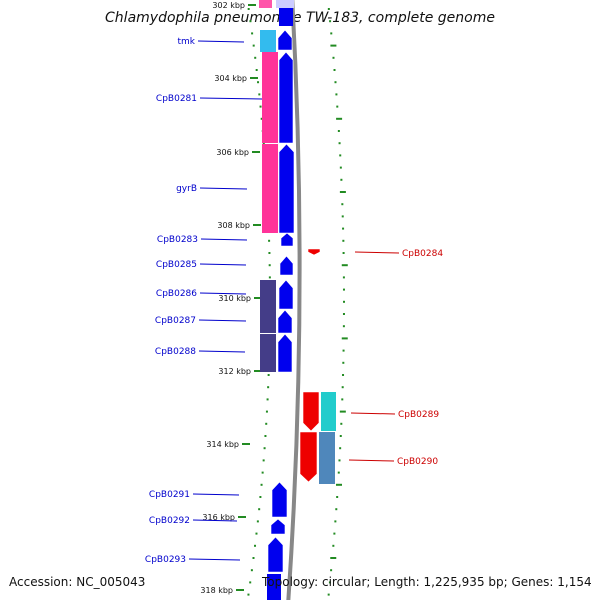  I want to click on gene-arrow-cpb0284, so click(314, 252).